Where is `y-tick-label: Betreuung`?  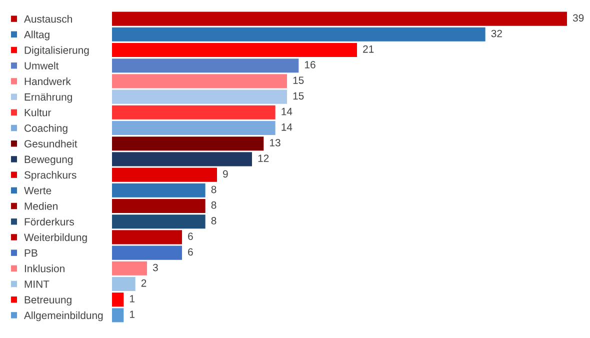
y-tick-label: Betreuung is located at coordinates (48, 301).